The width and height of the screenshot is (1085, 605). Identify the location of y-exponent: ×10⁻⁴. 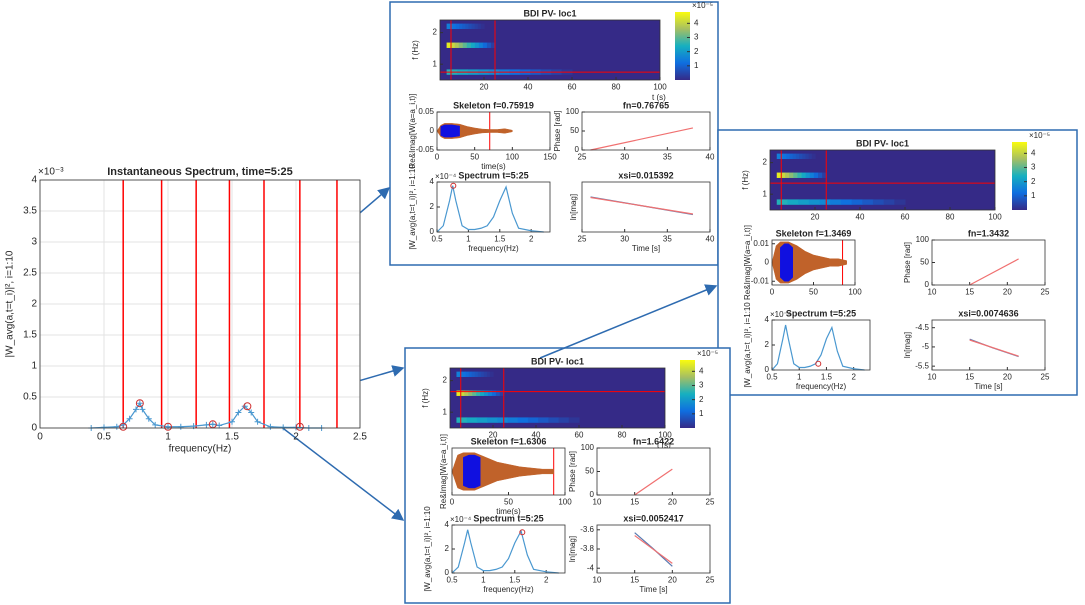
(446, 176).